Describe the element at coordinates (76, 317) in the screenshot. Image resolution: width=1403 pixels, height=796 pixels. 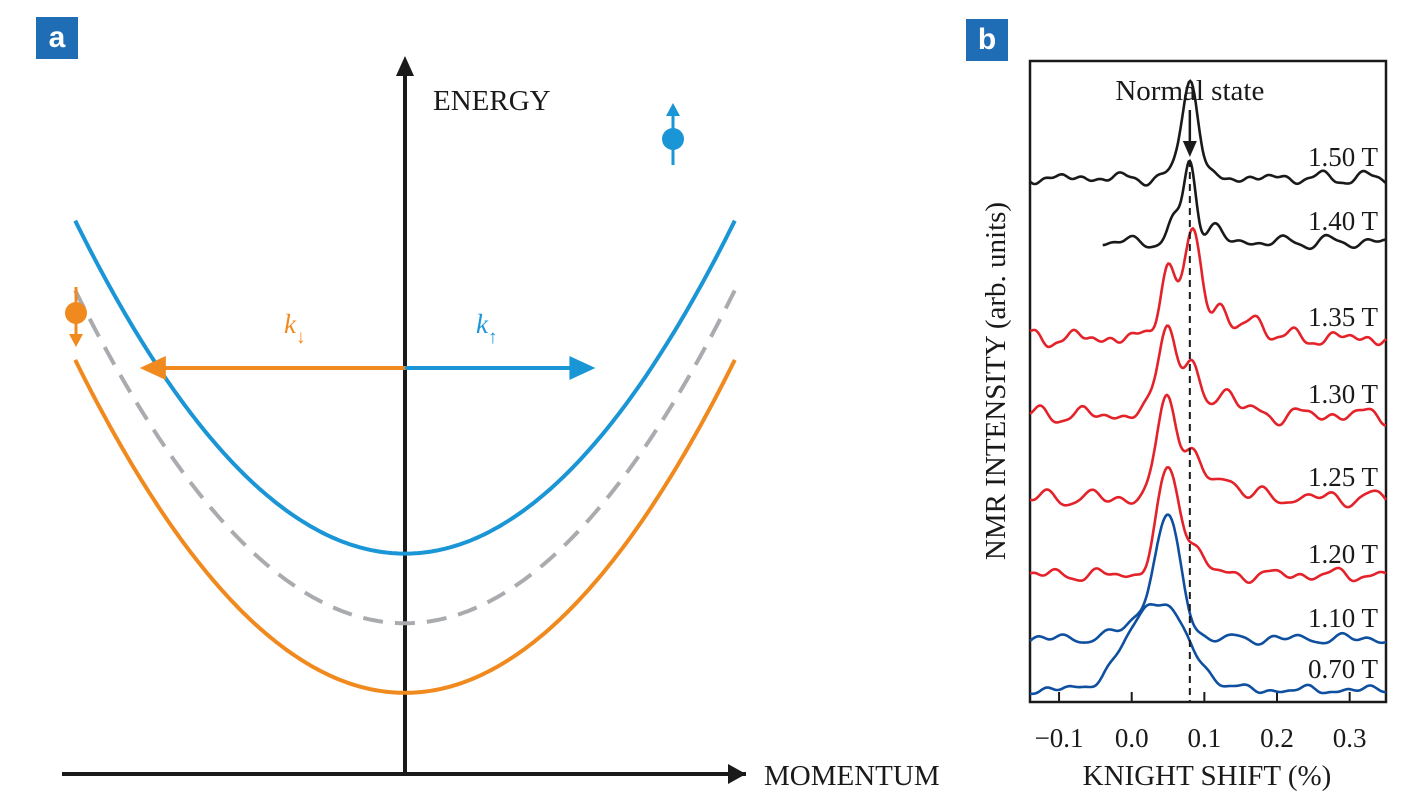
I see `spin-down-icon` at that location.